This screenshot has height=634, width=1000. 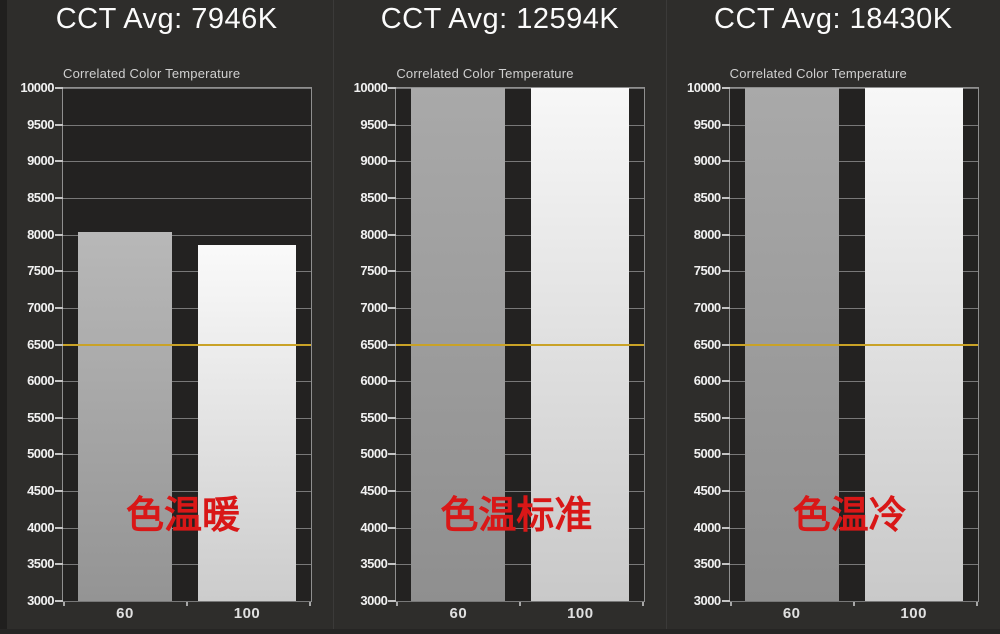 What do you see at coordinates (707, 381) in the screenshot?
I see `y-axis-tick-label: 6000` at bounding box center [707, 381].